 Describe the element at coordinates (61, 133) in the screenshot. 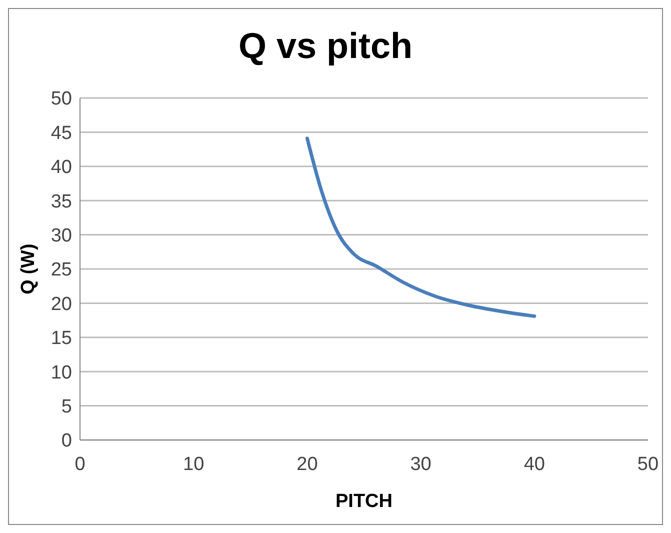

I see `y-tick-label: 45` at that location.